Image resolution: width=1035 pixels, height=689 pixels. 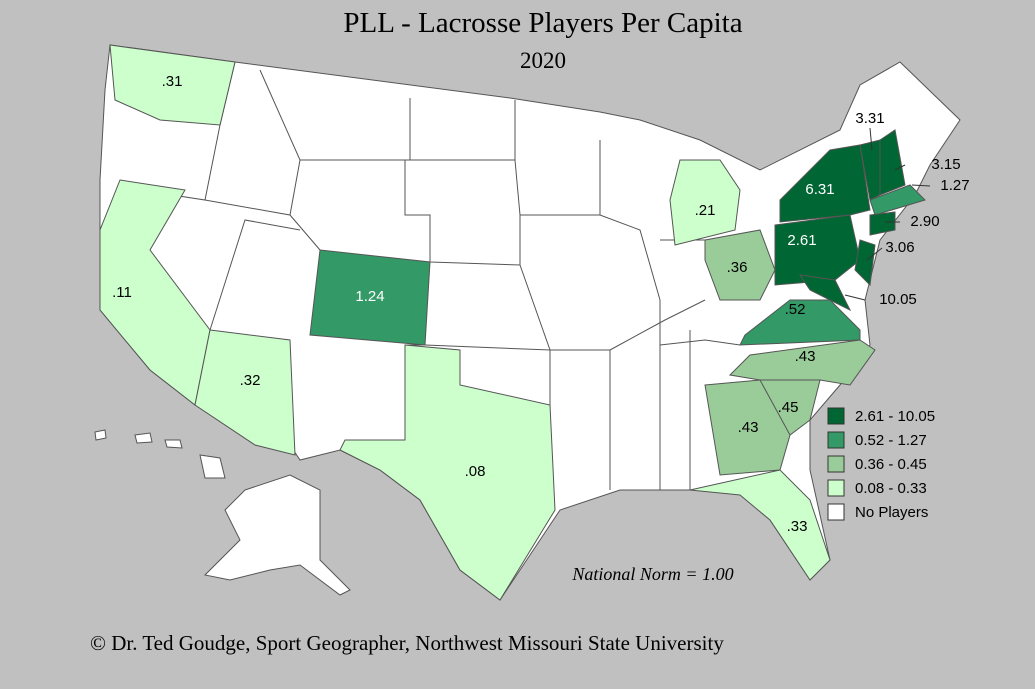 I want to click on state-label: .11, so click(x=122, y=292).